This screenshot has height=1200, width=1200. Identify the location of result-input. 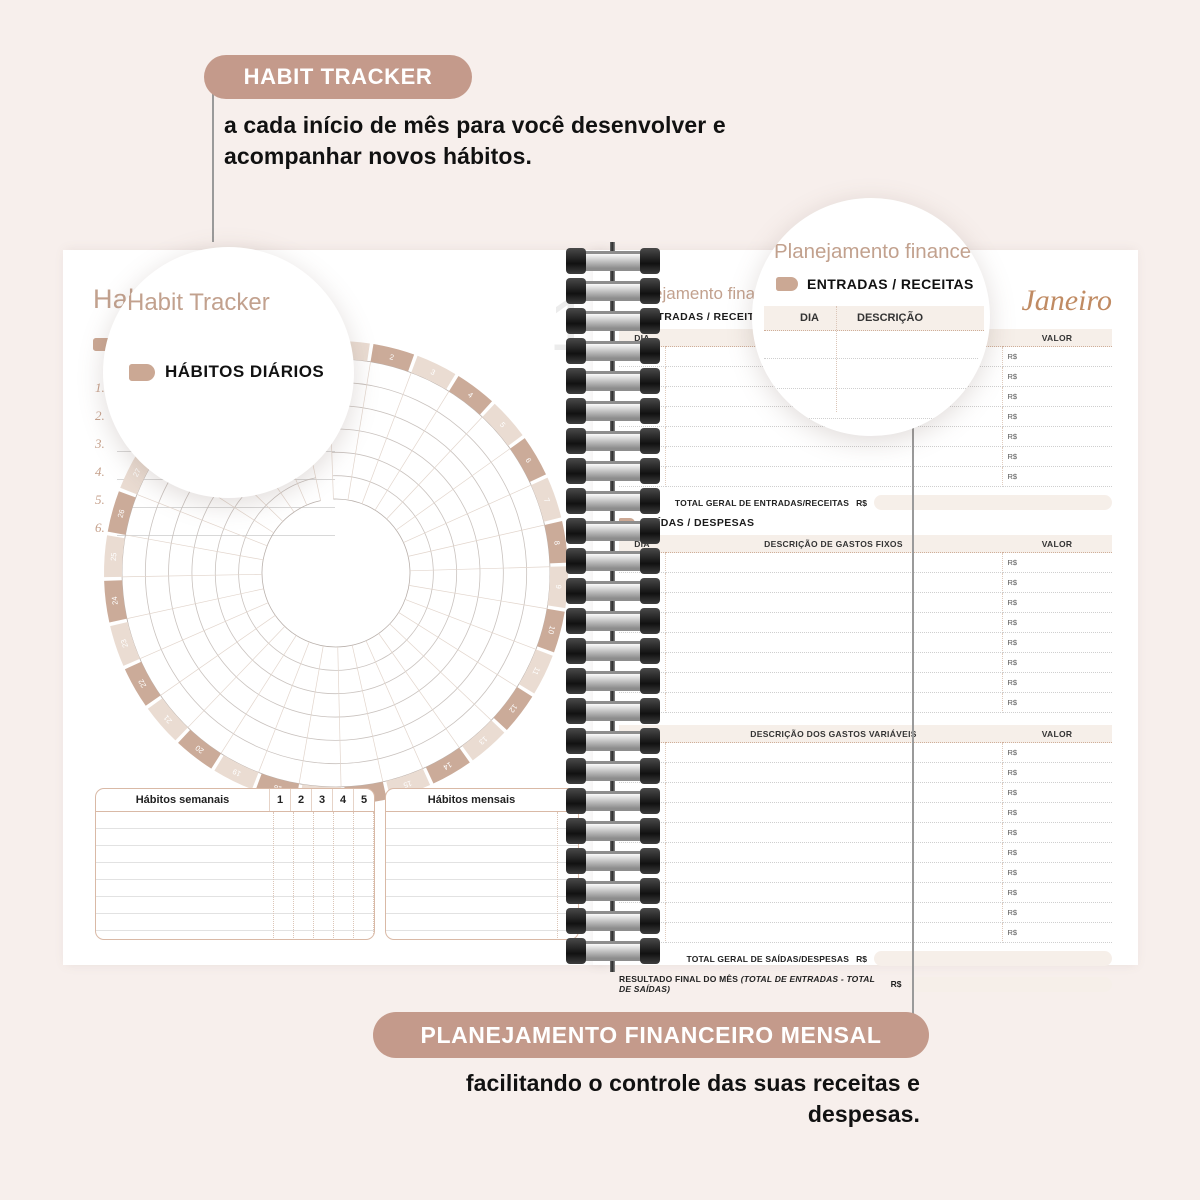
(1010, 984).